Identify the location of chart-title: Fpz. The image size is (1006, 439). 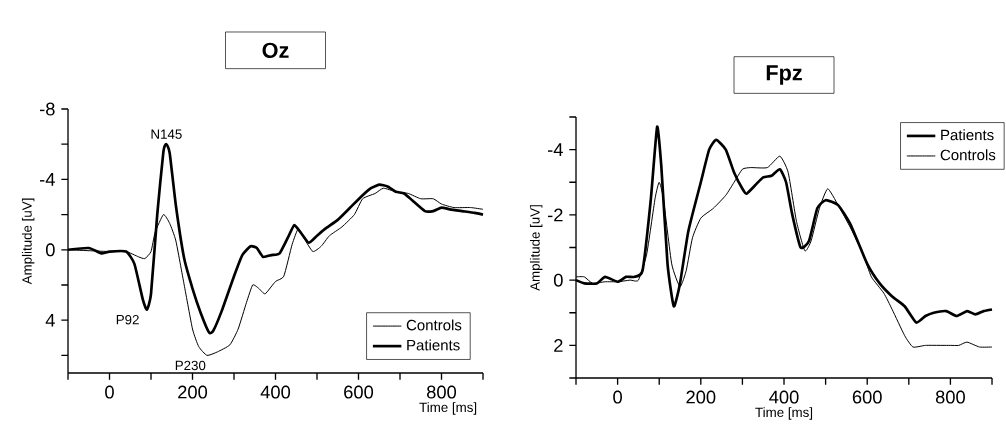
(784, 75).